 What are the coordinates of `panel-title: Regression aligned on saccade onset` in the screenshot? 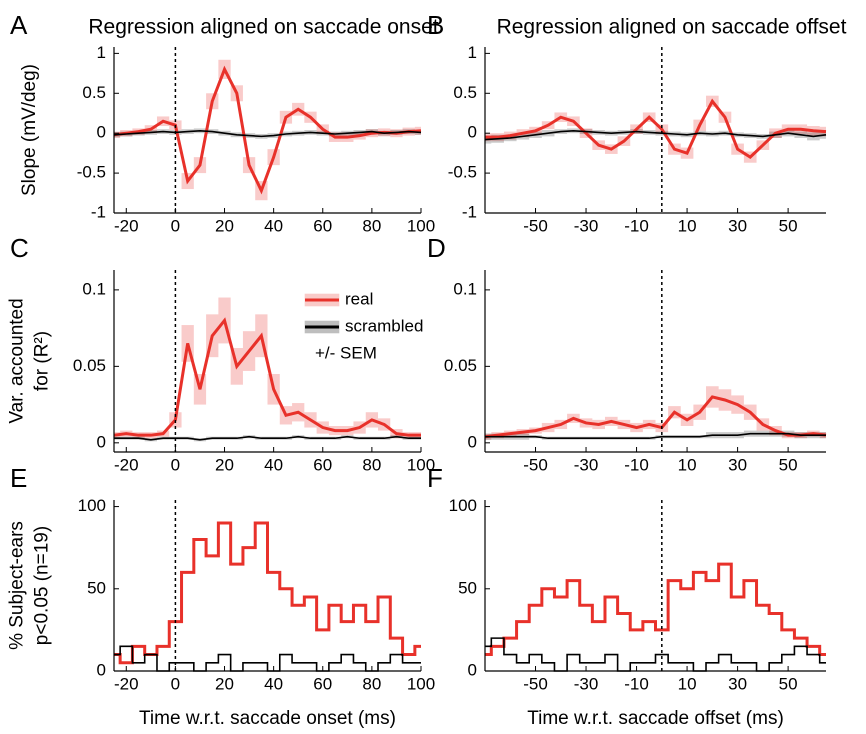 It's located at (263, 27).